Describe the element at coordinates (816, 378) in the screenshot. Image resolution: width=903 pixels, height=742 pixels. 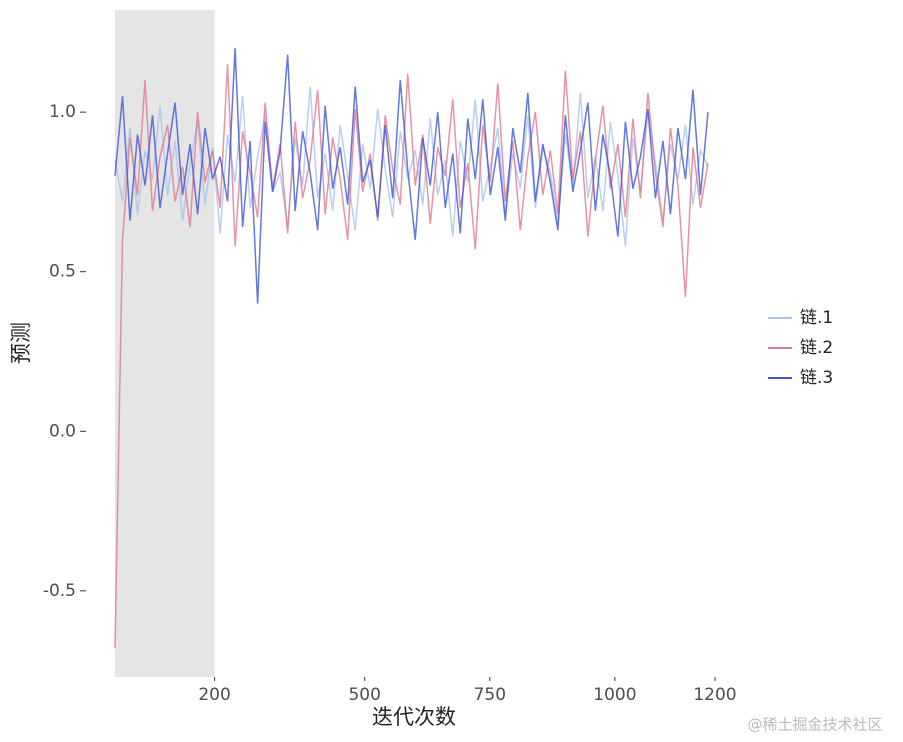
I see `legend-label: 链.3` at that location.